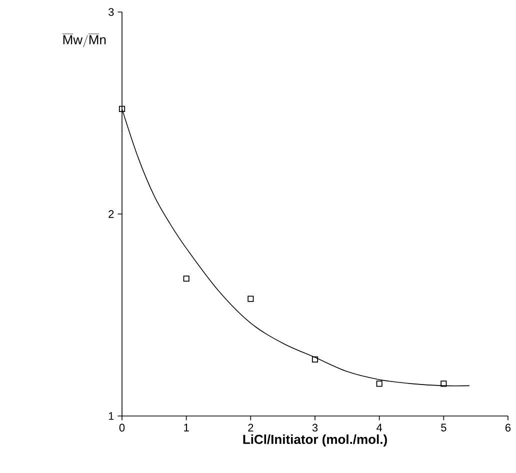  What do you see at coordinates (443, 428) in the screenshot?
I see `x-tick-label: 5` at bounding box center [443, 428].